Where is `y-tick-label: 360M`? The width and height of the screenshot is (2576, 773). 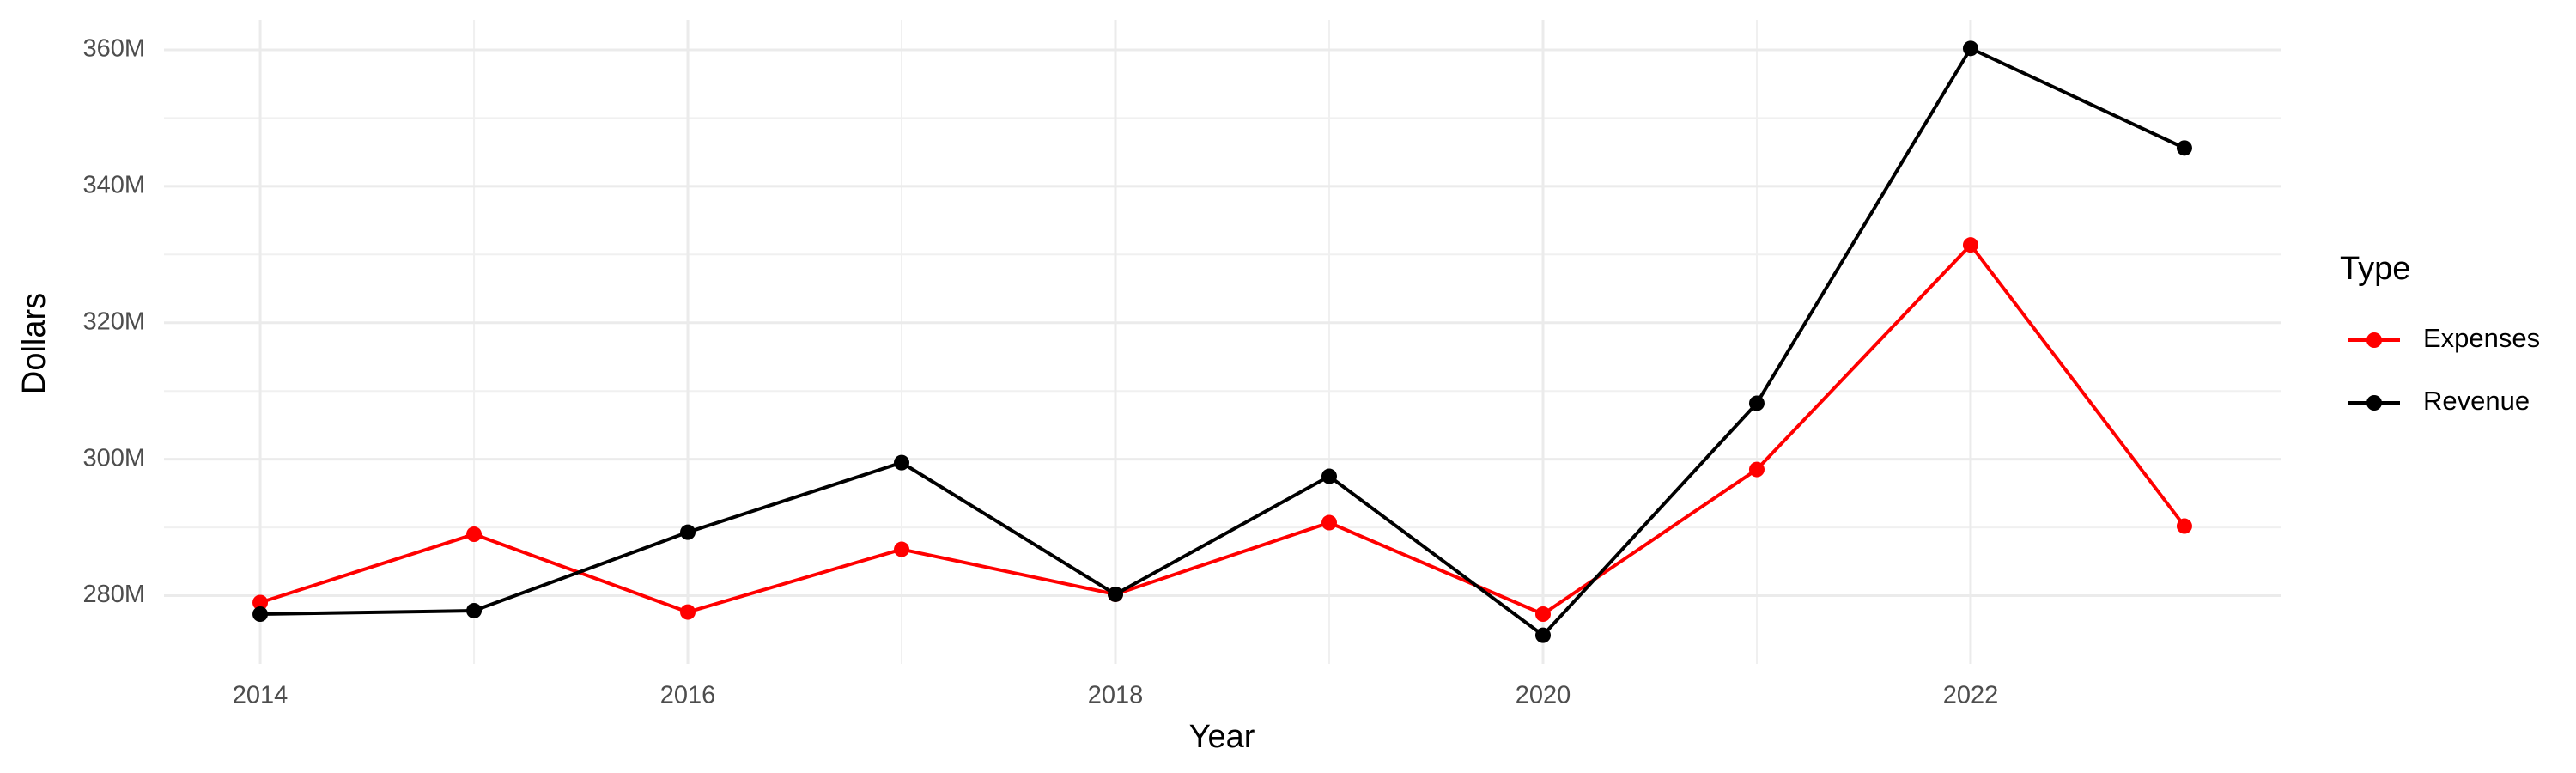 y-tick-label: 360M is located at coordinates (113, 49).